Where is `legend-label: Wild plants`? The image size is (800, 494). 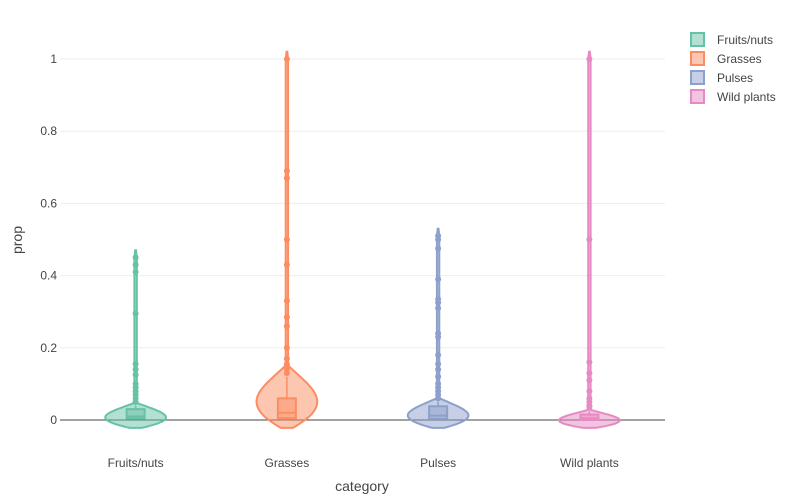
legend-label: Wild plants is located at coordinates (746, 97).